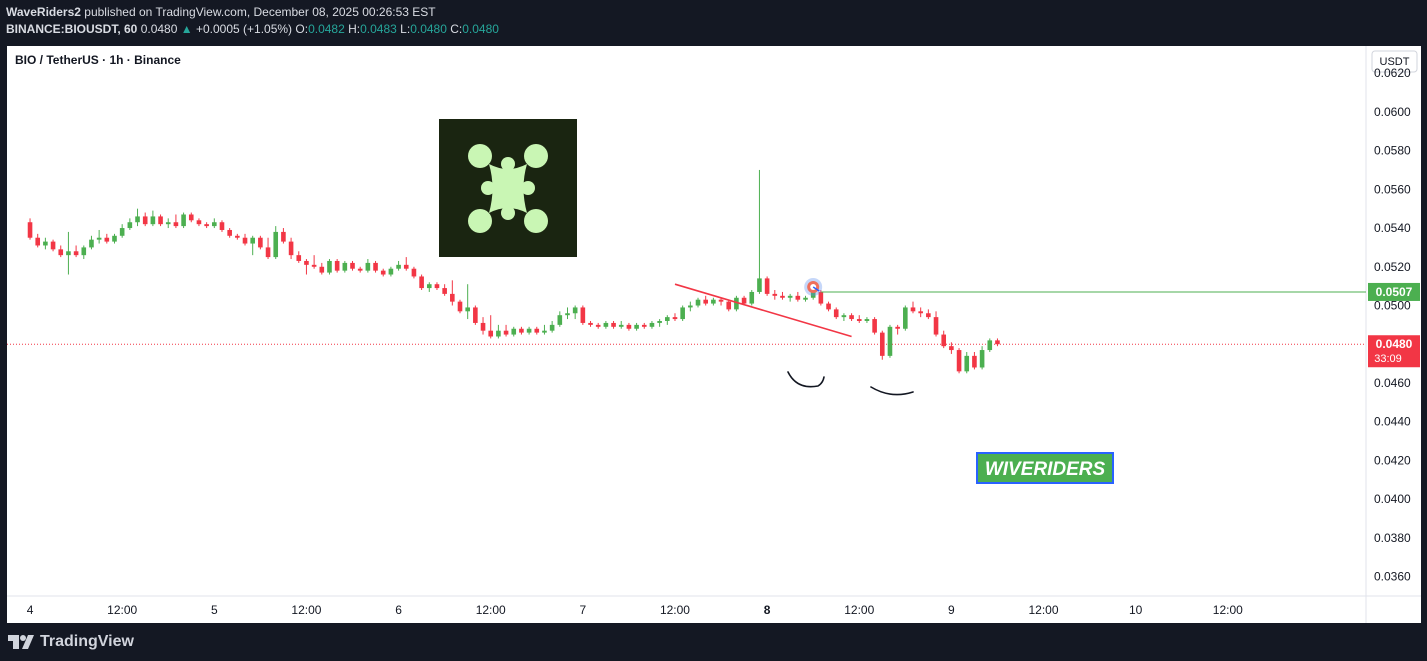  I want to click on tradingview-logo: TradingView, so click(71, 642).